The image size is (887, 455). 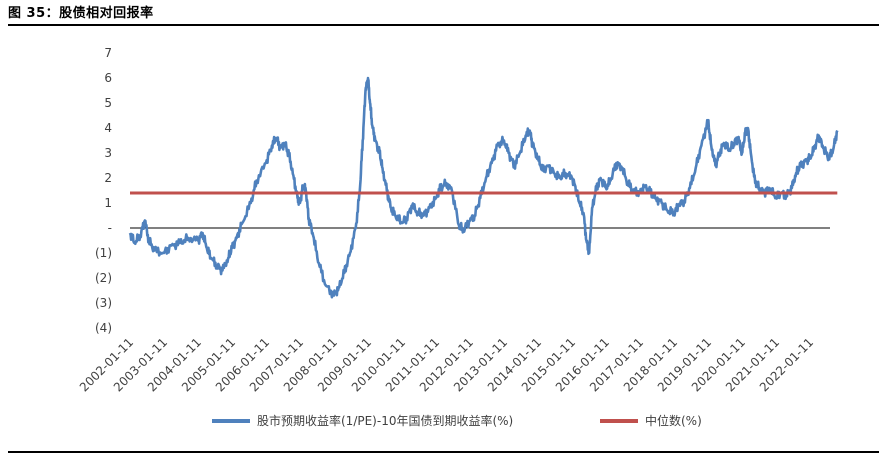 I want to click on y-tick-label: 2, so click(x=108, y=178).